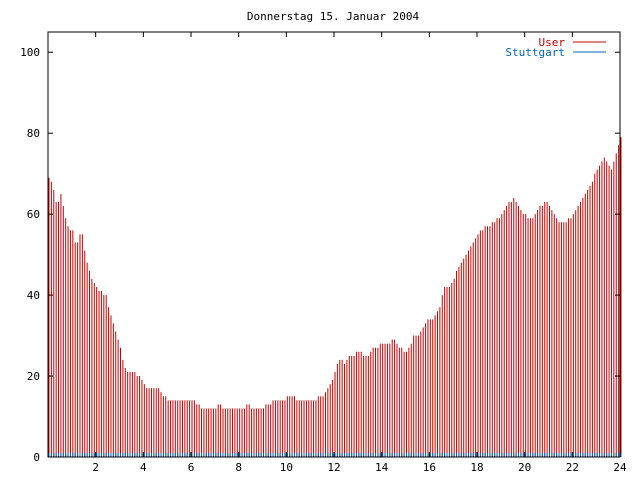 Image resolution: width=640 pixels, height=480 pixels. Describe the element at coordinates (620, 467) in the screenshot. I see `x-tick-label: 24` at that location.